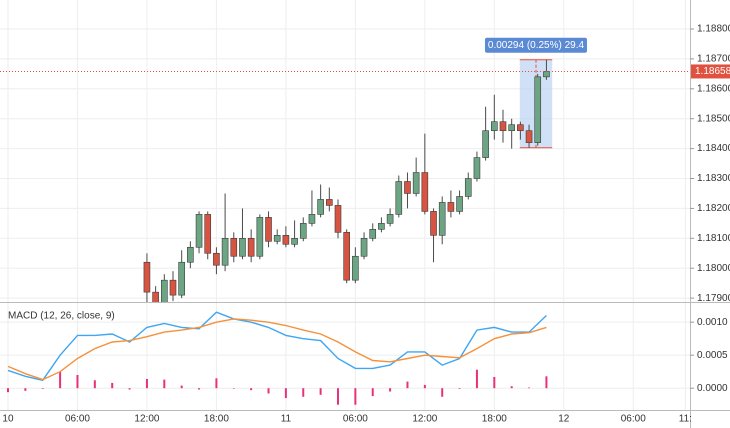 This screenshot has width=730, height=428. What do you see at coordinates (61, 316) in the screenshot?
I see `macd-title: MACD (12, 26, close, 9)` at bounding box center [61, 316].